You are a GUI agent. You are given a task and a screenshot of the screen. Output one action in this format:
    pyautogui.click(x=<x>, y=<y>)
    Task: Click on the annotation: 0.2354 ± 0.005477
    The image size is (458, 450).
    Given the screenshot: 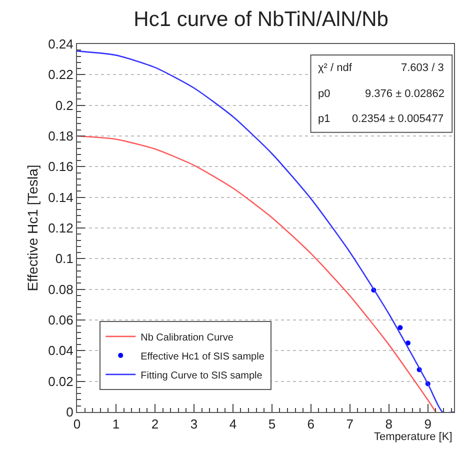 What is the action you would take?
    pyautogui.click(x=398, y=119)
    